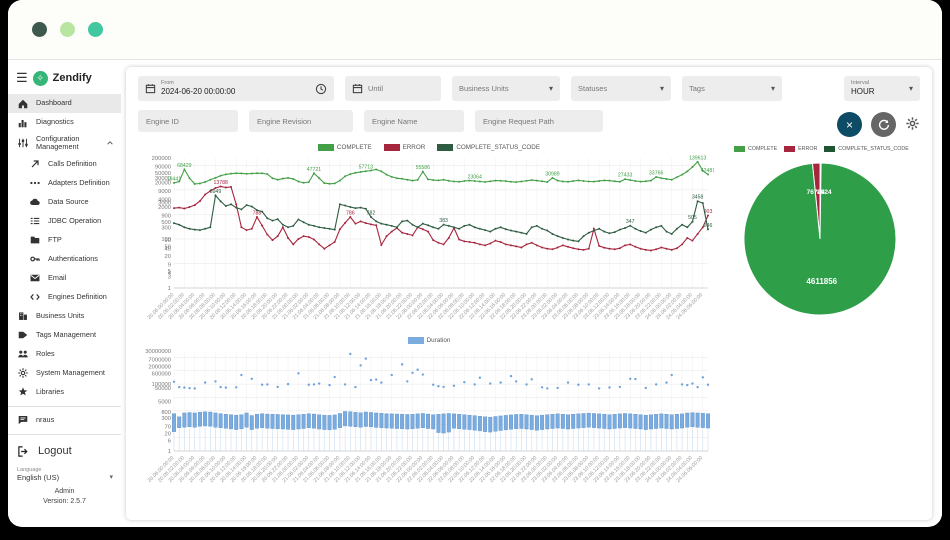 The image size is (950, 540). Describe the element at coordinates (169, 452) in the screenshot. I see `svg-text: 1` at that location.